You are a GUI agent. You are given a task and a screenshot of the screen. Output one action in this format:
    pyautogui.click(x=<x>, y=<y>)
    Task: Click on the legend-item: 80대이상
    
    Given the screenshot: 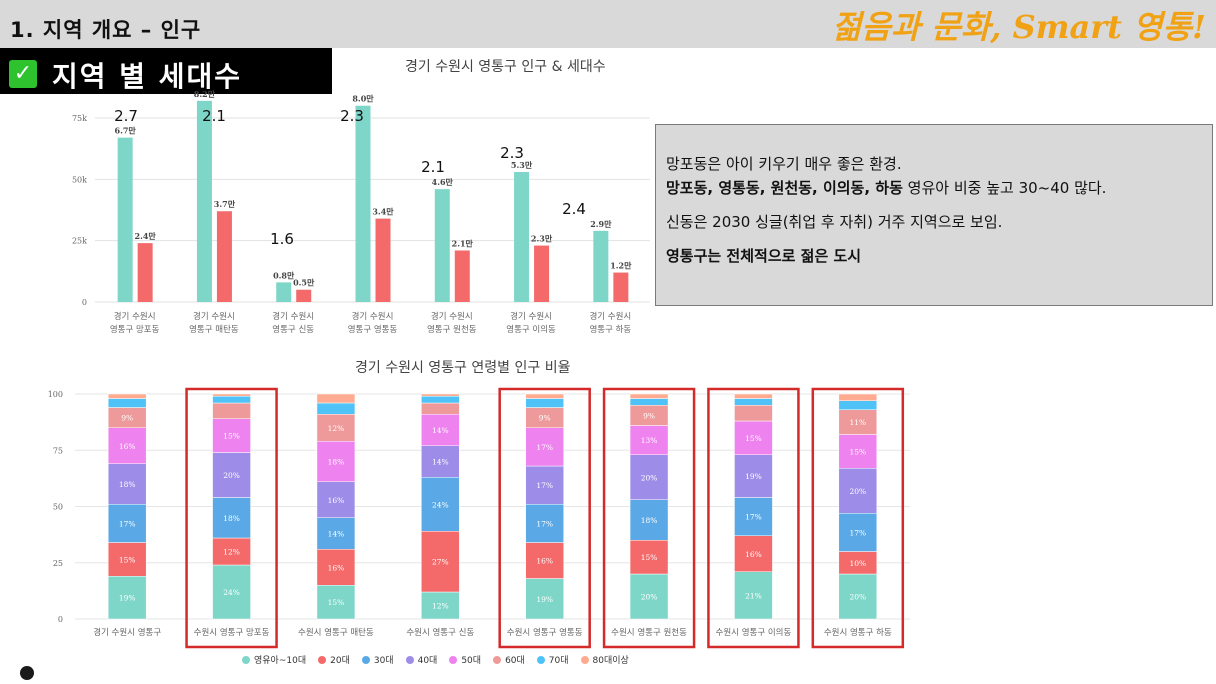 What is the action you would take?
    pyautogui.click(x=604, y=659)
    